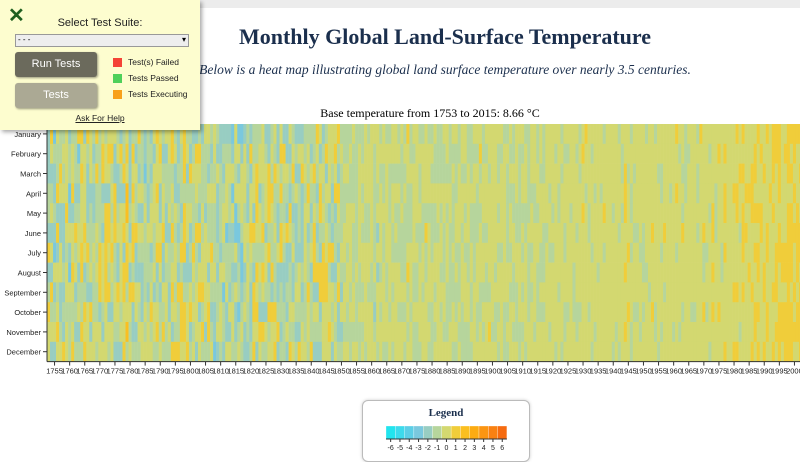 The height and width of the screenshot is (462, 800). What do you see at coordinates (16, 16) in the screenshot?
I see `x-icon: ✕` at bounding box center [16, 16].